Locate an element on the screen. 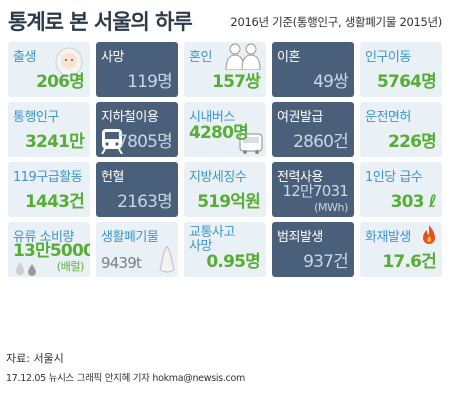 Image resolution: width=450 pixels, height=420 pixels. tile-label: 범죄발생 is located at coordinates (300, 237).